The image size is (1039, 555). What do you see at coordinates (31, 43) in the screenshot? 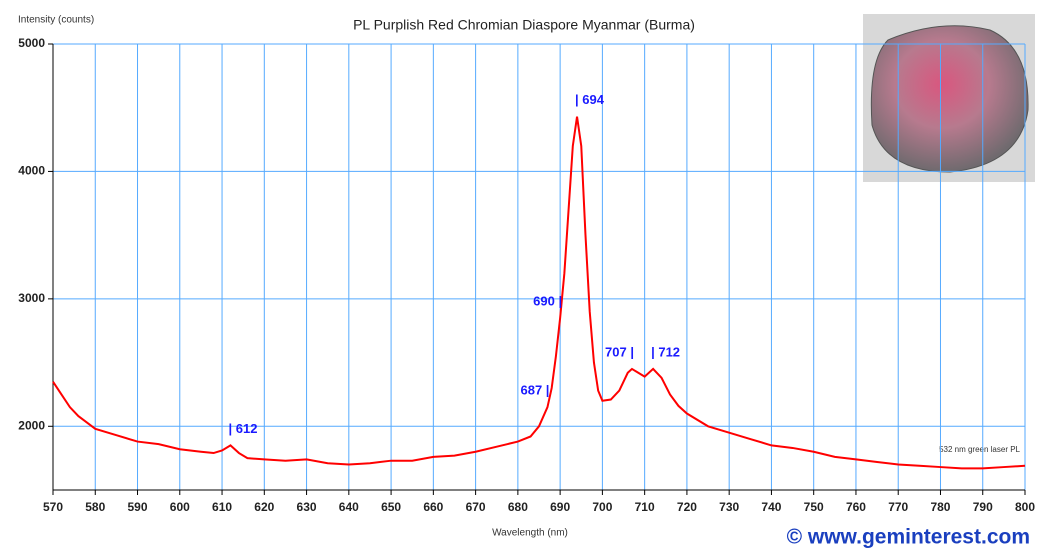
I see `y-tick-label: 5000` at bounding box center [31, 43].